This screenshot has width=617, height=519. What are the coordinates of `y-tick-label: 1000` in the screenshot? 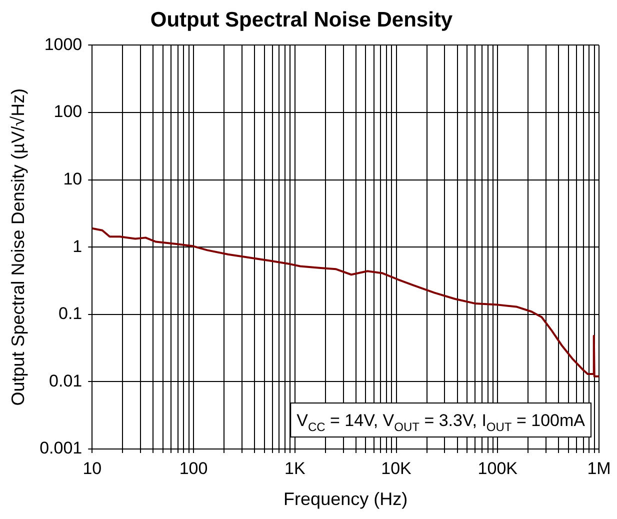 It's located at (63, 44).